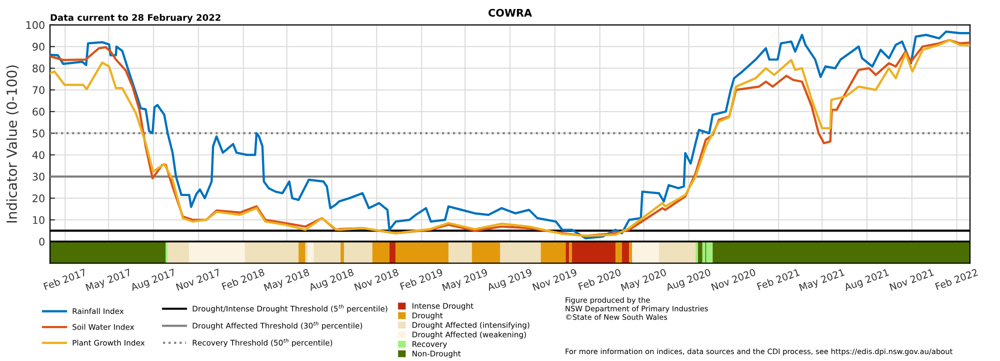  What do you see at coordinates (38, 90) in the screenshot?
I see `y-tick-label: 70` at bounding box center [38, 90].